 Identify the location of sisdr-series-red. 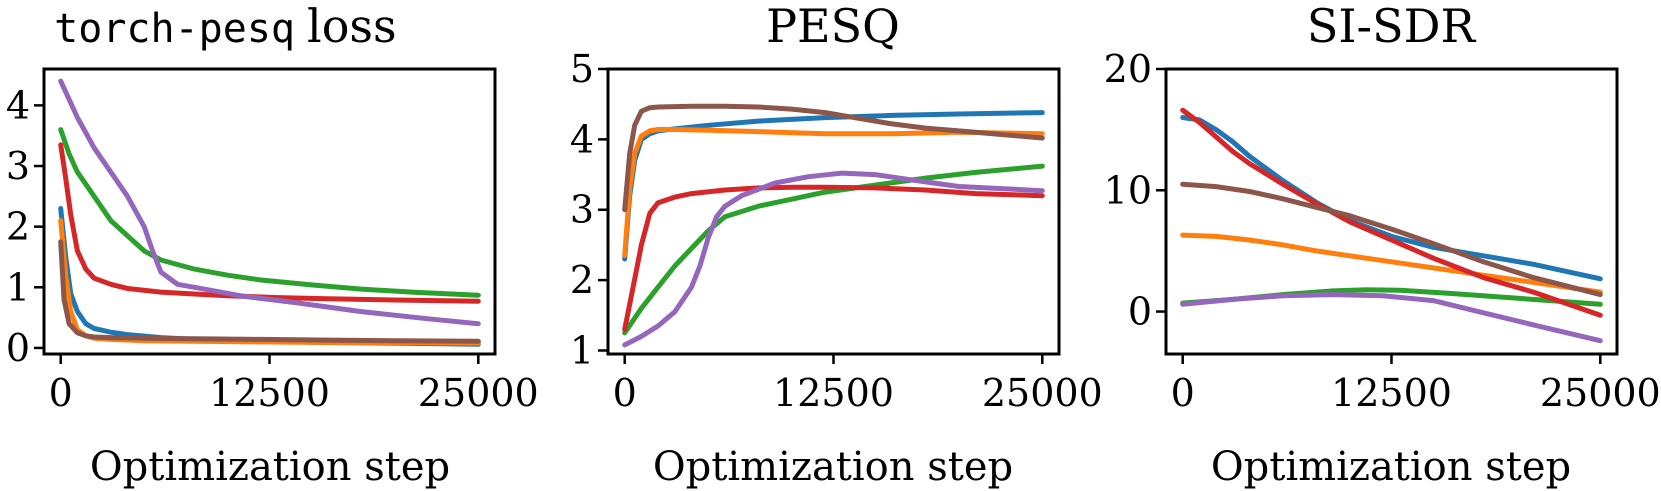
(1391, 212).